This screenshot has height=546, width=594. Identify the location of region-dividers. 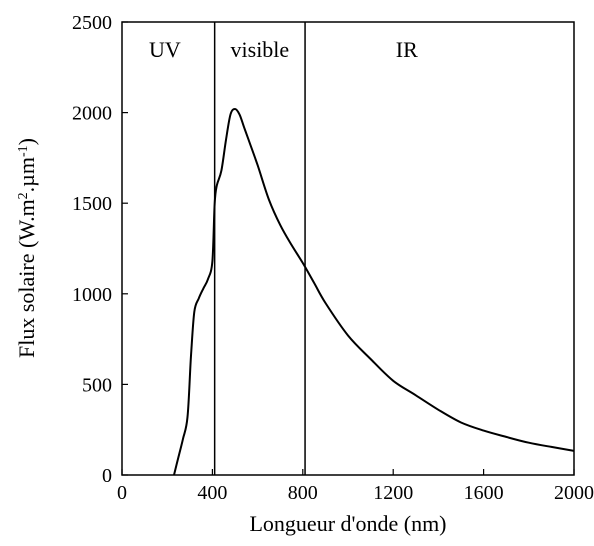
(259, 248).